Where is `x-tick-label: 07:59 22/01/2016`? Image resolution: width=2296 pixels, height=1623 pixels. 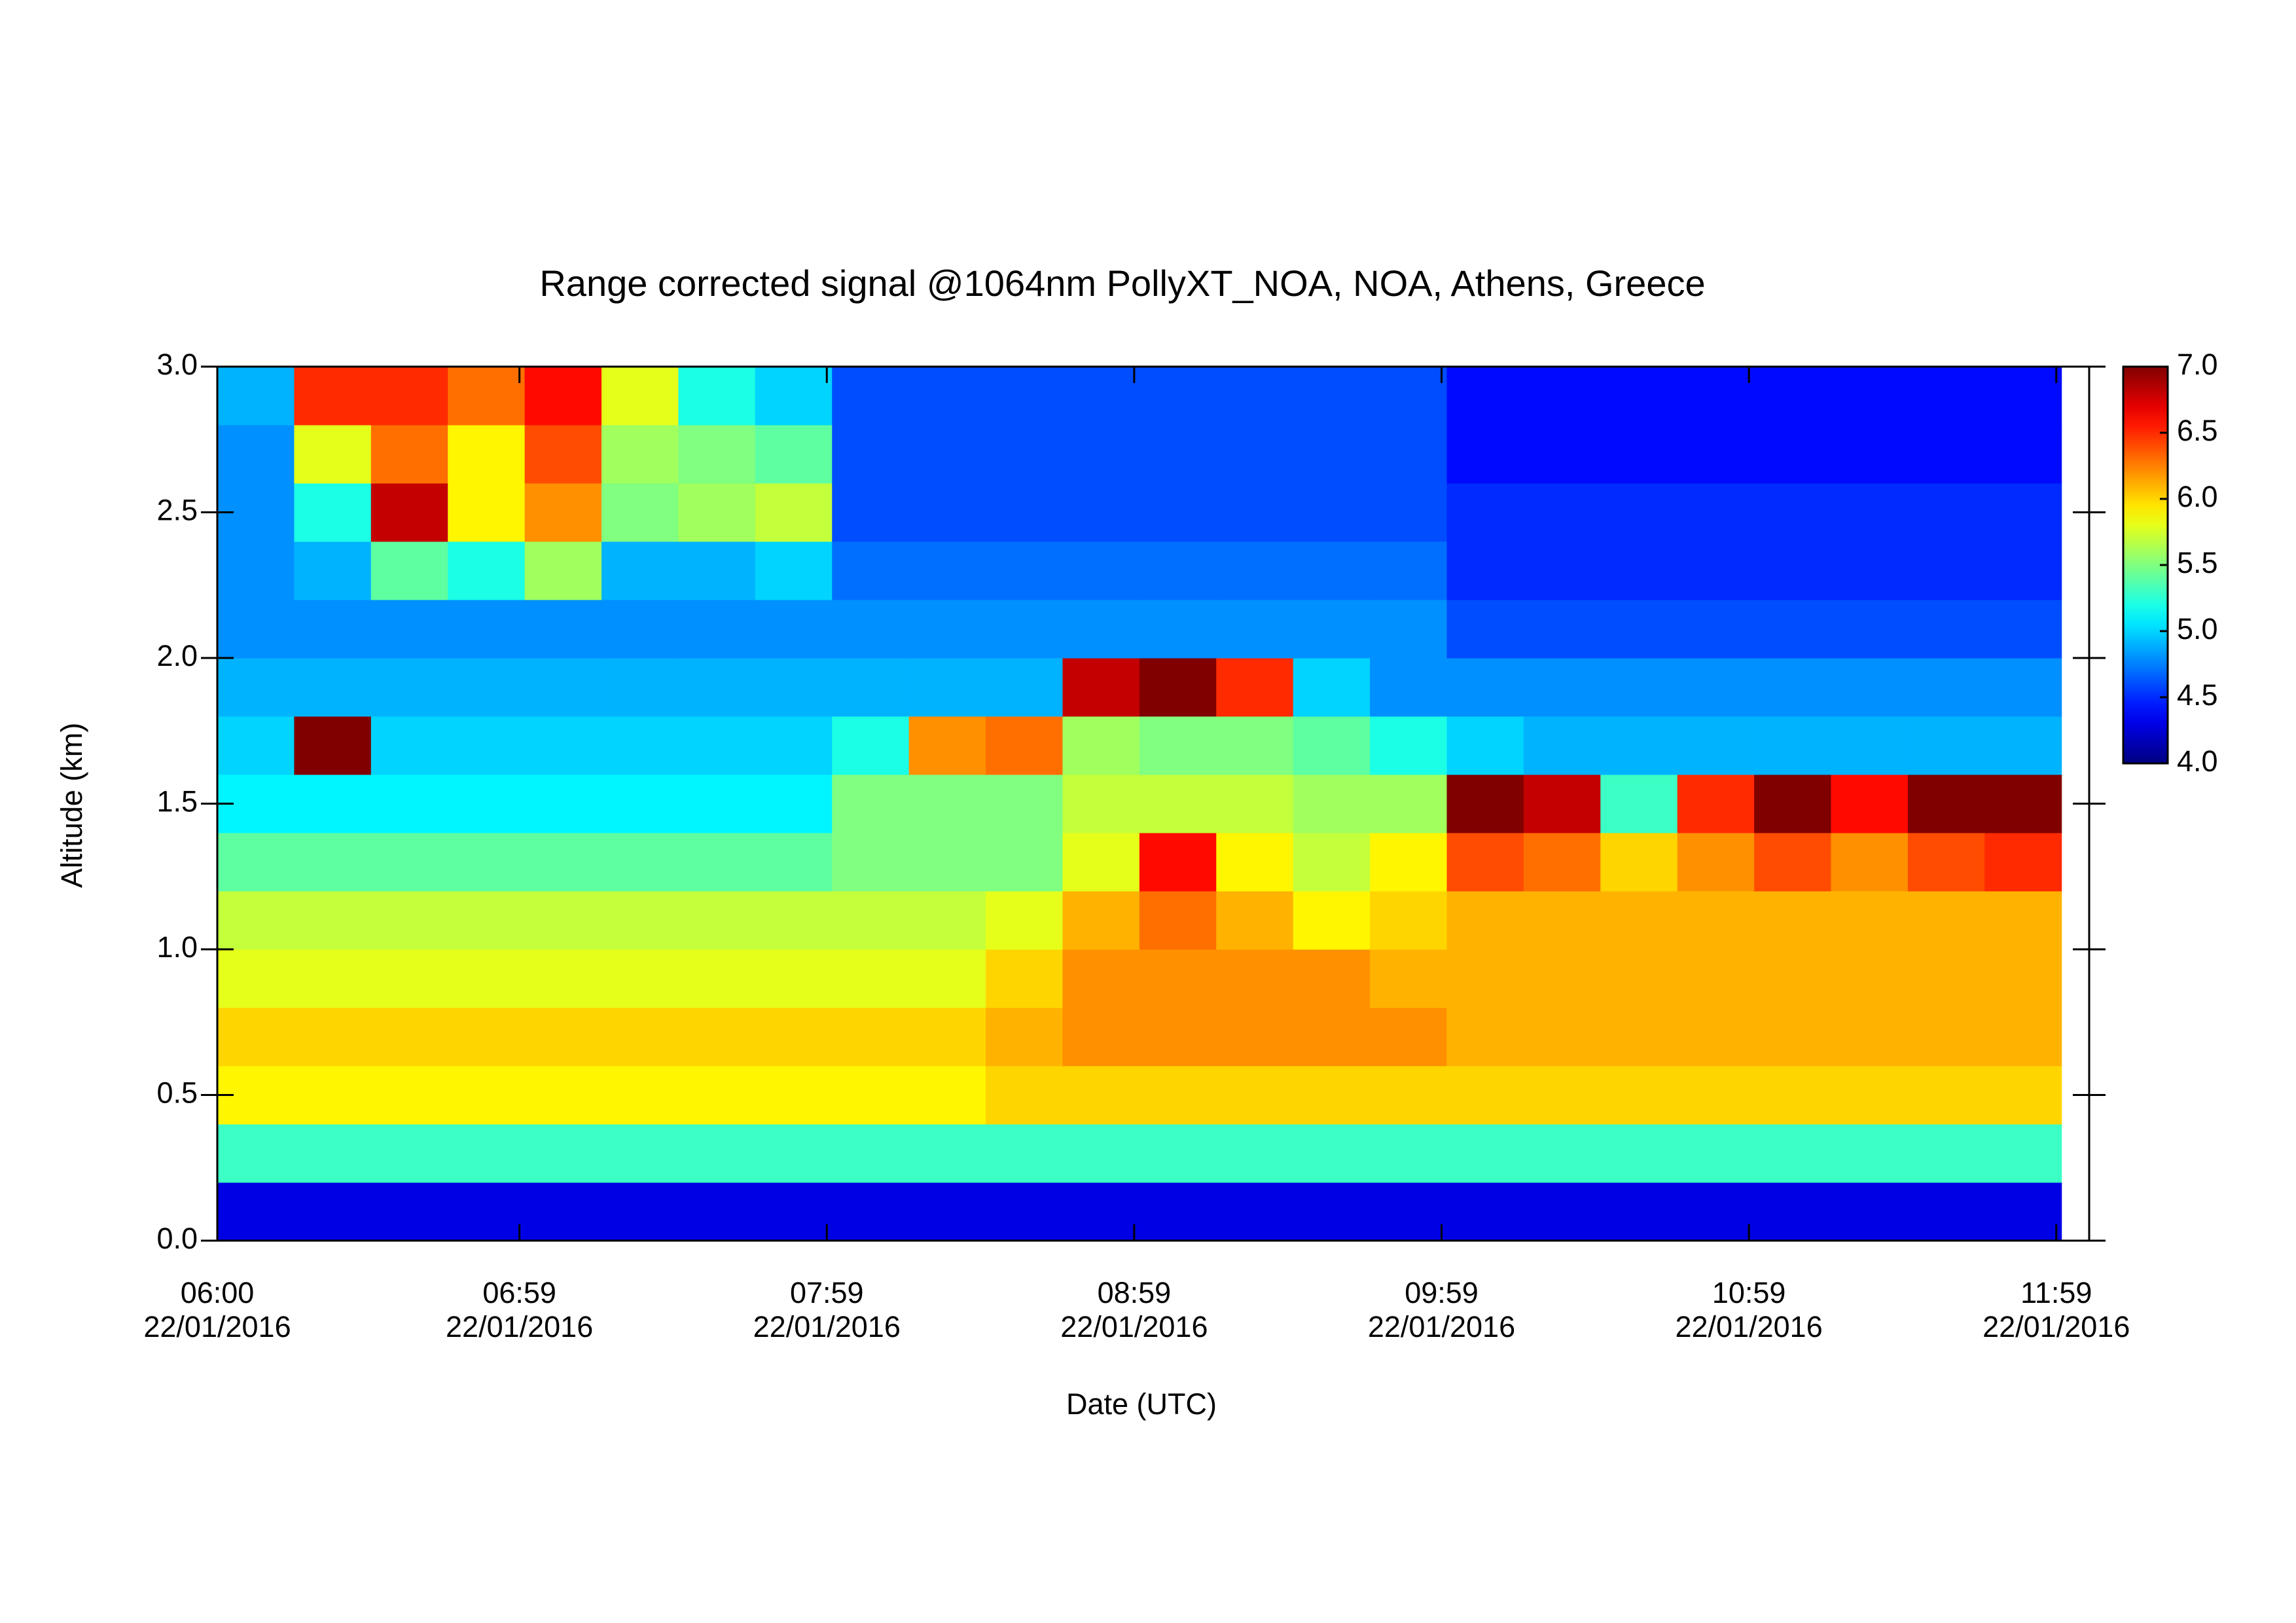 x-tick-label: 07:59 22/01/2016 is located at coordinates (827, 1309).